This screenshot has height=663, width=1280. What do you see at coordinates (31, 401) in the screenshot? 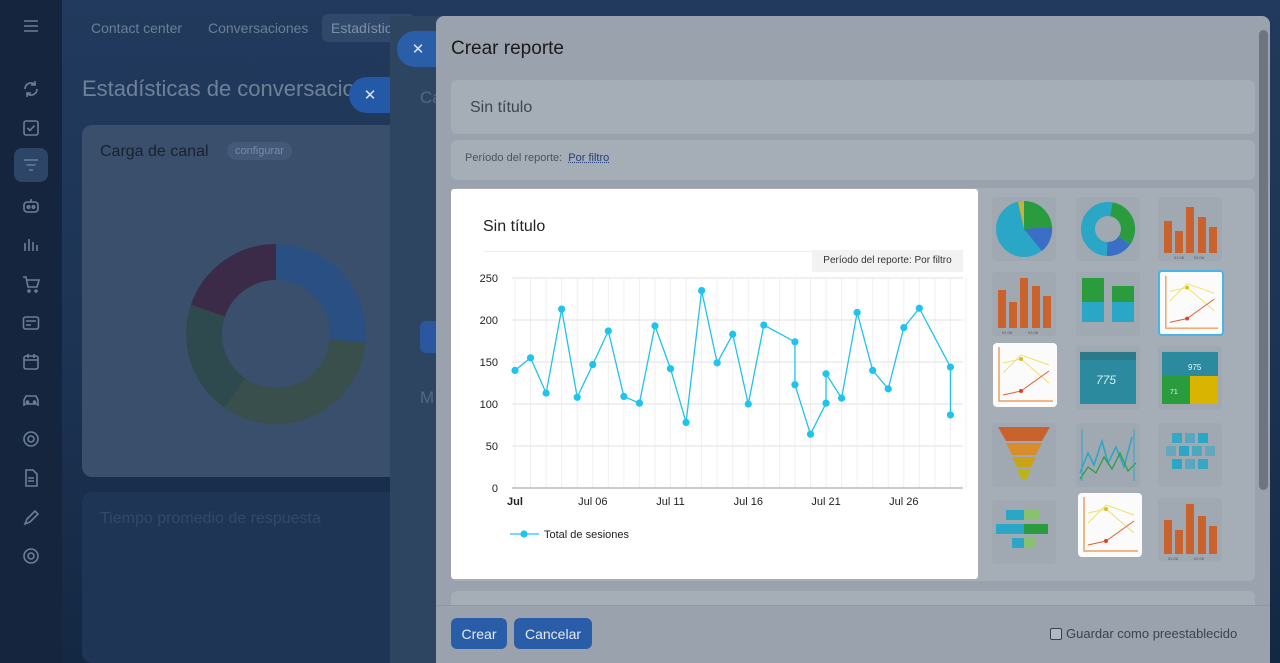
I see `car-icon` at bounding box center [31, 401].